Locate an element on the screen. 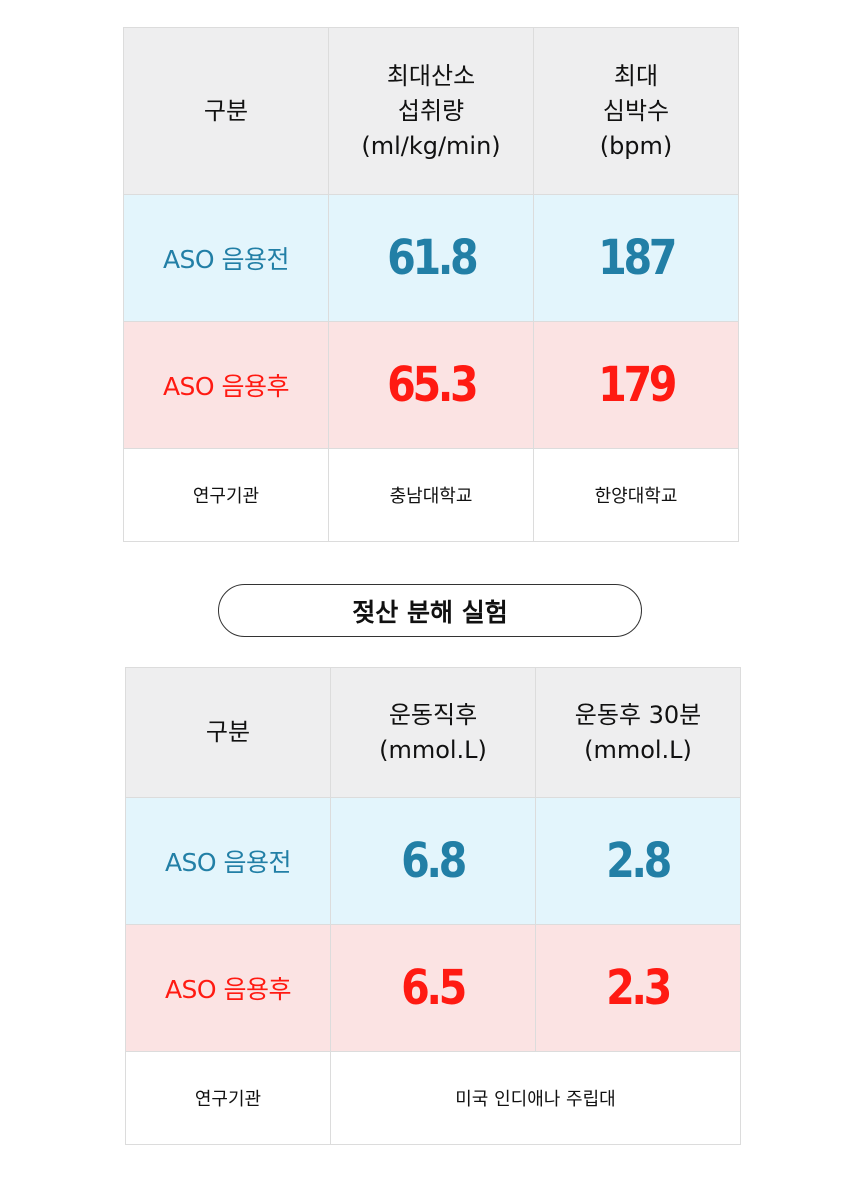  table-row-after: ASO 음용후 6.5 2.3 is located at coordinates (433, 988).